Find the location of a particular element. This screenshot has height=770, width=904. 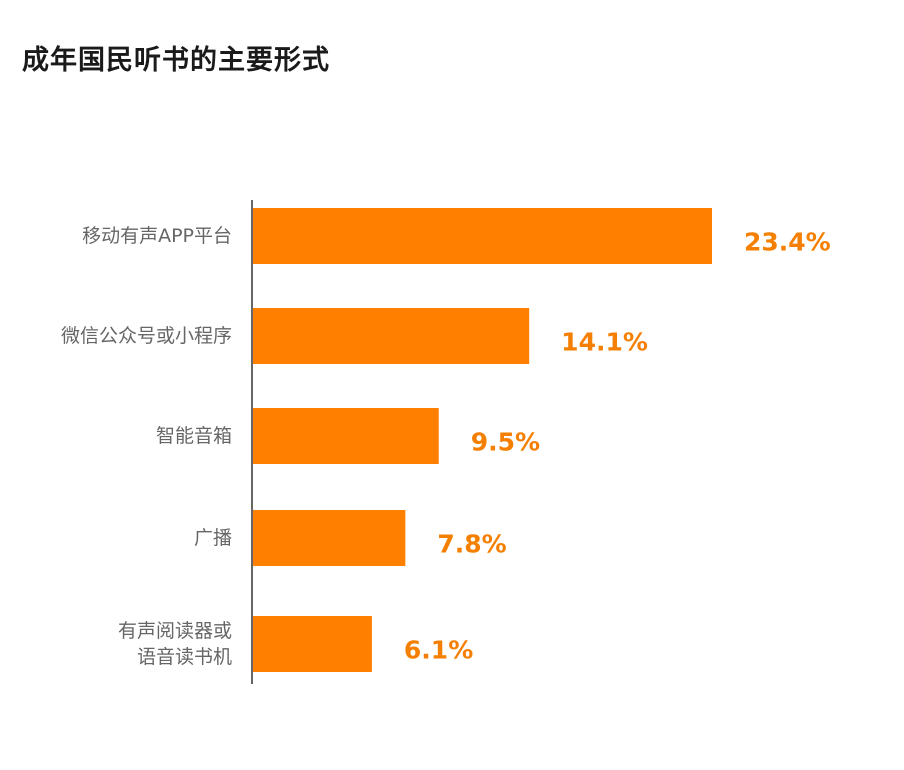

category-label-4: 有声阅读器或语音读书机 is located at coordinates (175, 644).